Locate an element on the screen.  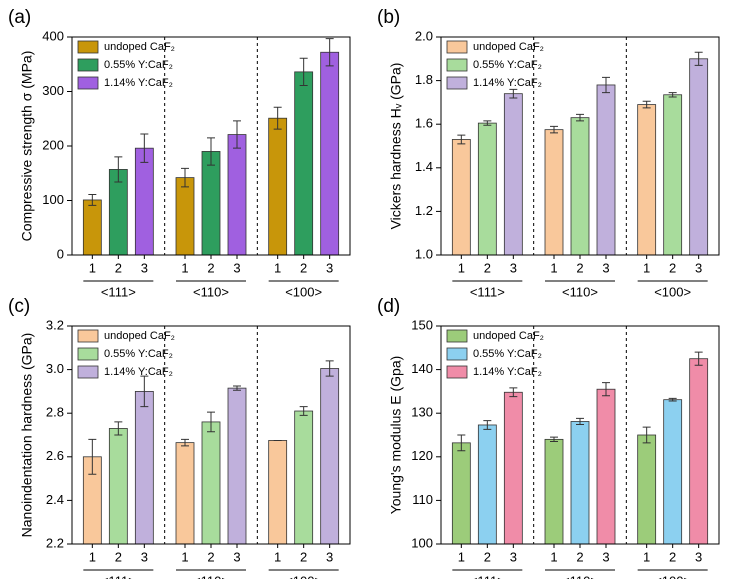
y-tick-label: 2.2 is located at coordinates (55, 542).